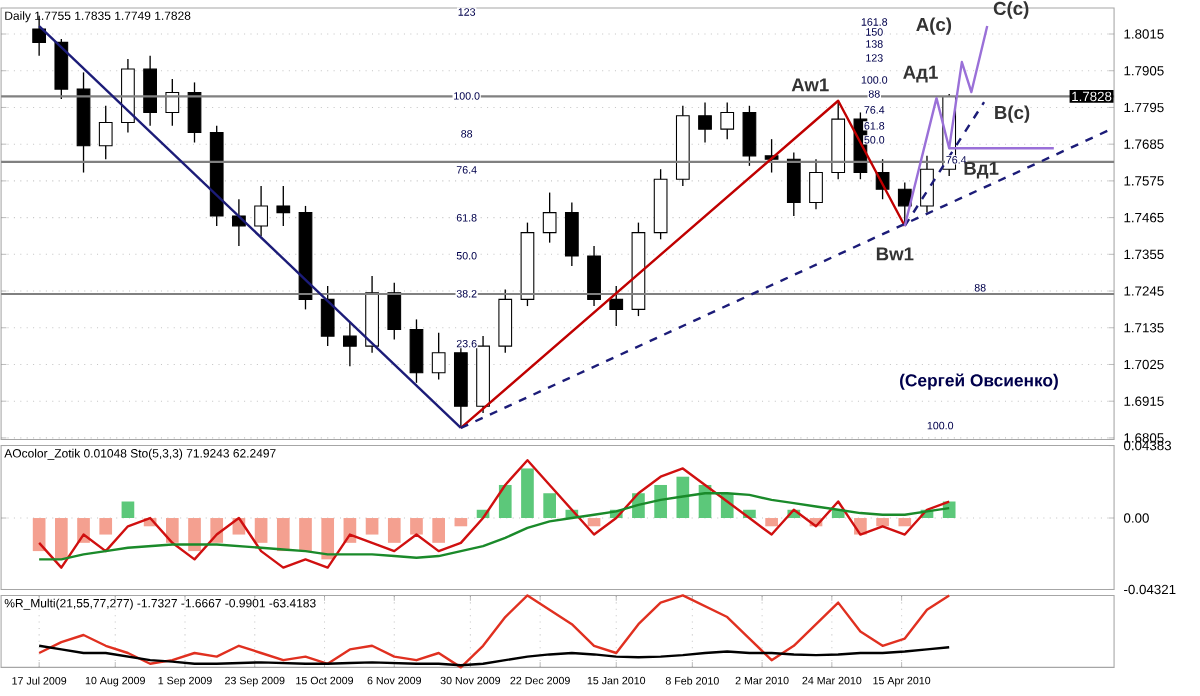 The image size is (1200, 696). I want to click on annotation: B(c), so click(1012, 114).